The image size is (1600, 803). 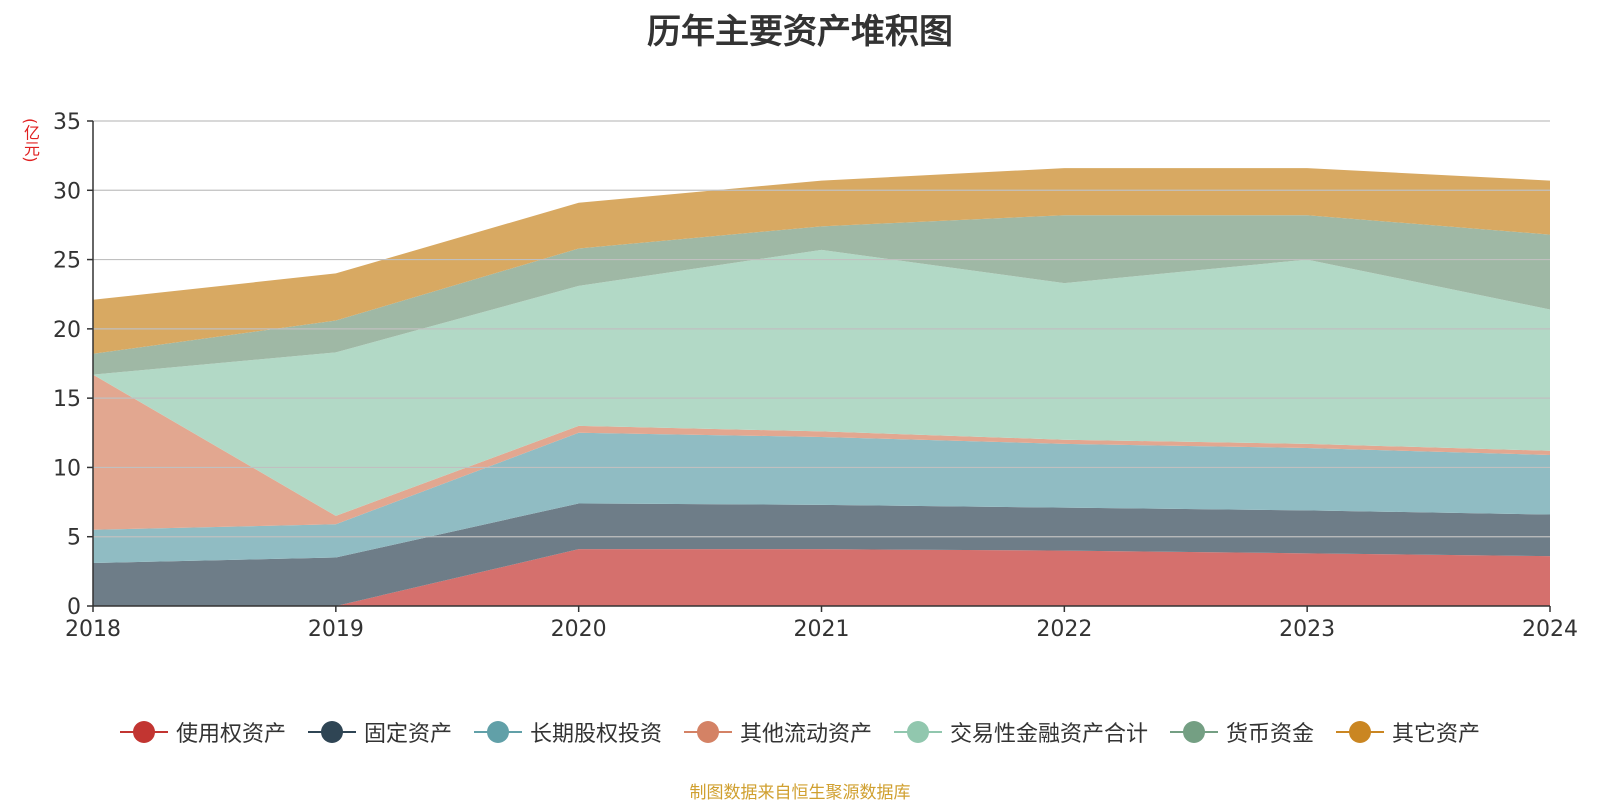 I want to click on legend-item: 其它资产, so click(x=1408, y=732).